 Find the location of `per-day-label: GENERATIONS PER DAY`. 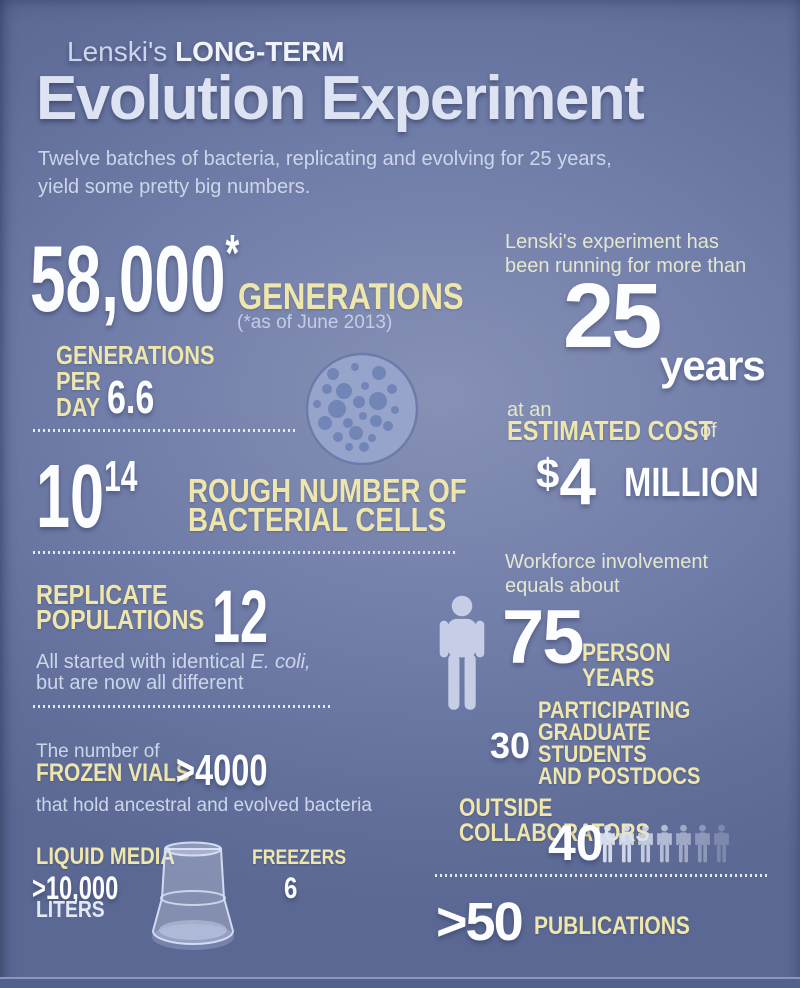

per-day-label: GENERATIONS PER DAY is located at coordinates (135, 381).